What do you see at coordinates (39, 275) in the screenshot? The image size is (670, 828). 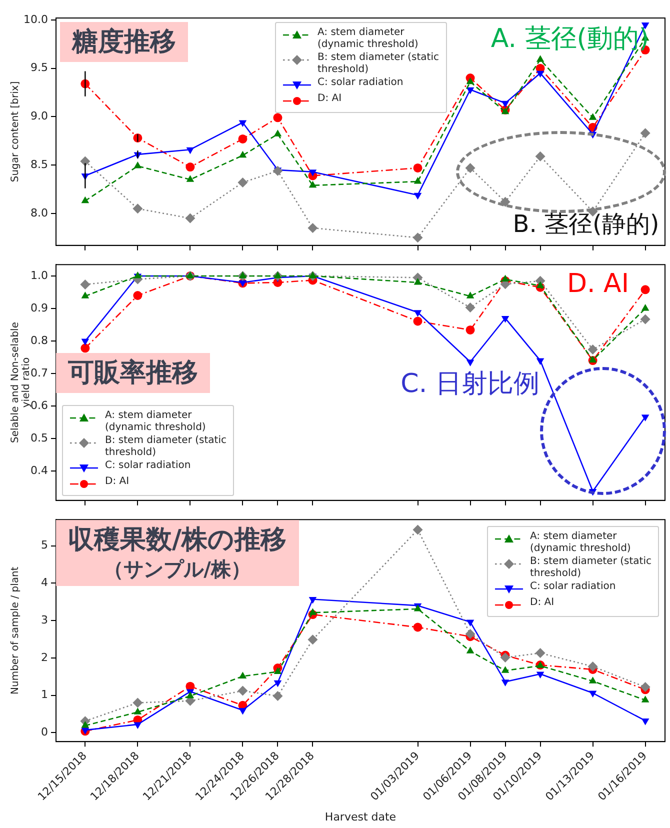 I see `y-tick-label: 1.0` at bounding box center [39, 275].